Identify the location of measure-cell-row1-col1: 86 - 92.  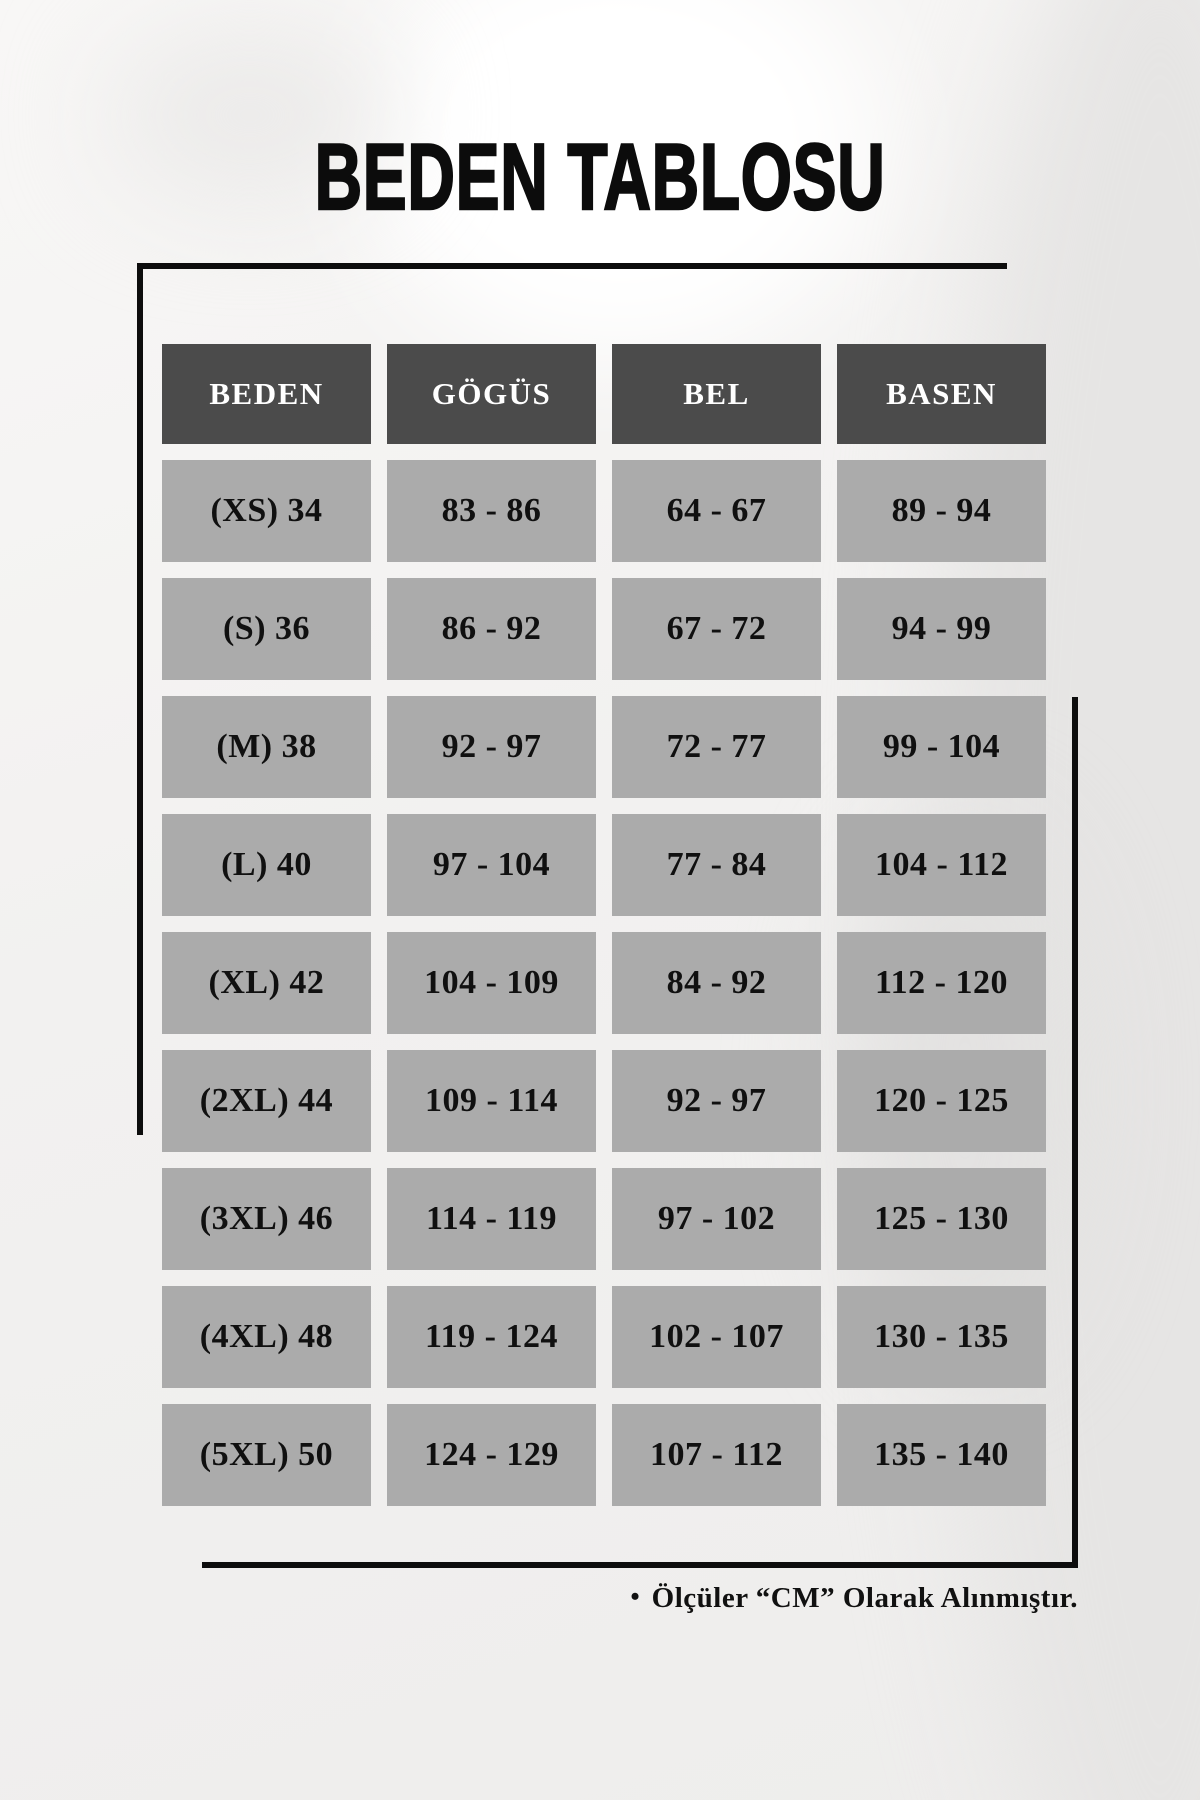
(491, 629).